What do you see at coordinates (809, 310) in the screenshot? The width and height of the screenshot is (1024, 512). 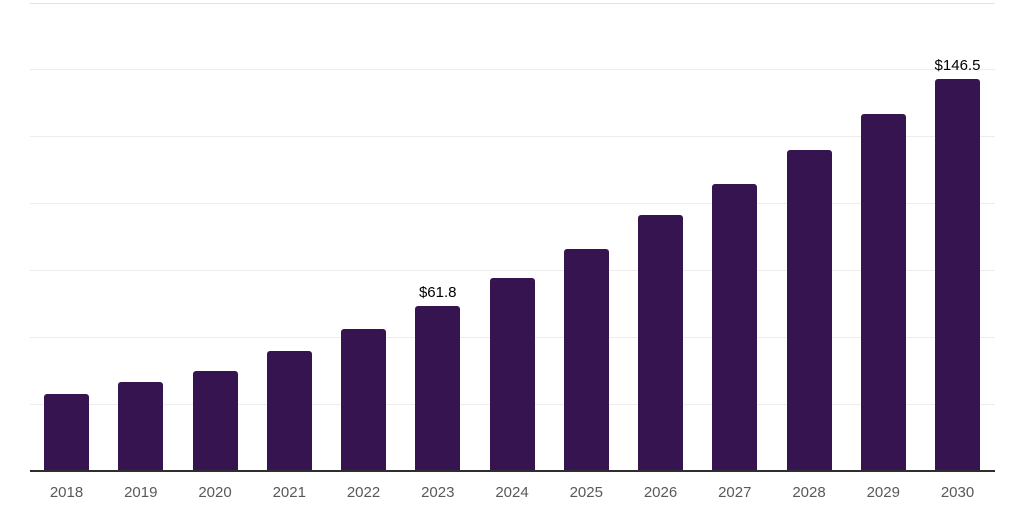 I see `bar-2028` at bounding box center [809, 310].